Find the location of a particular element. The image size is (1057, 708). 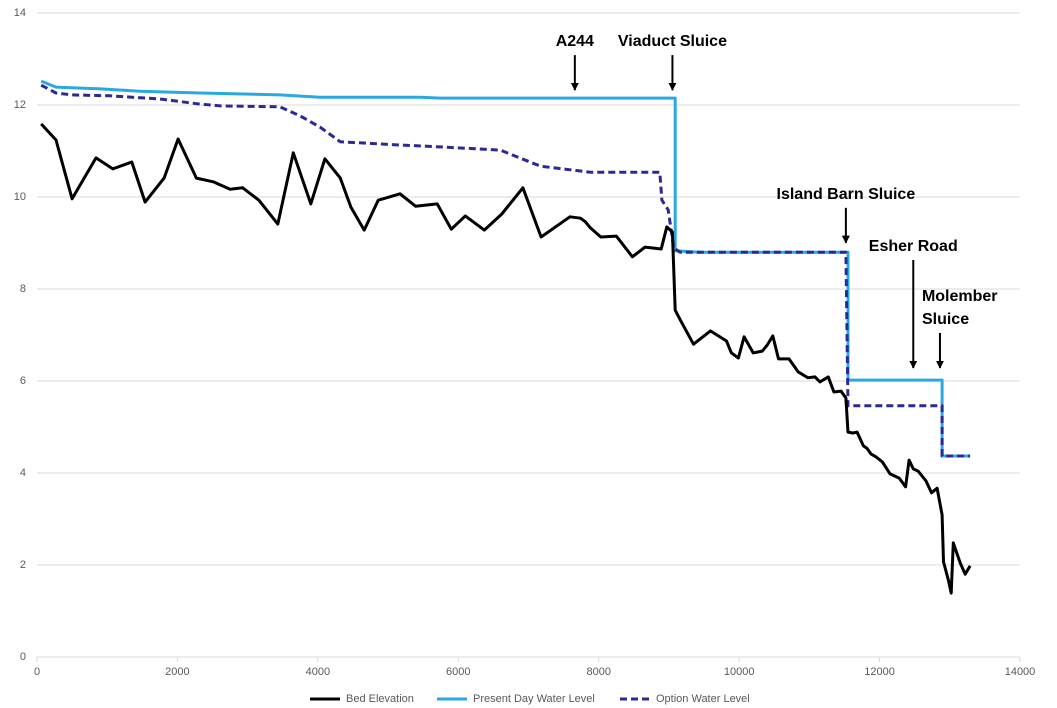

y-tick-label: 4 is located at coordinates (23, 473).